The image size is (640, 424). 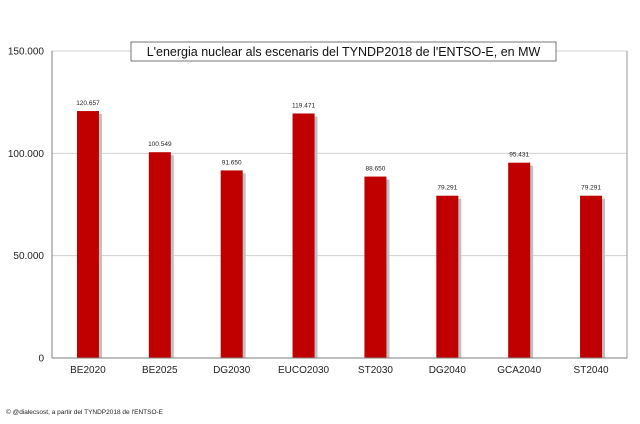 I want to click on x-tick-label: DG2030, so click(x=232, y=370).